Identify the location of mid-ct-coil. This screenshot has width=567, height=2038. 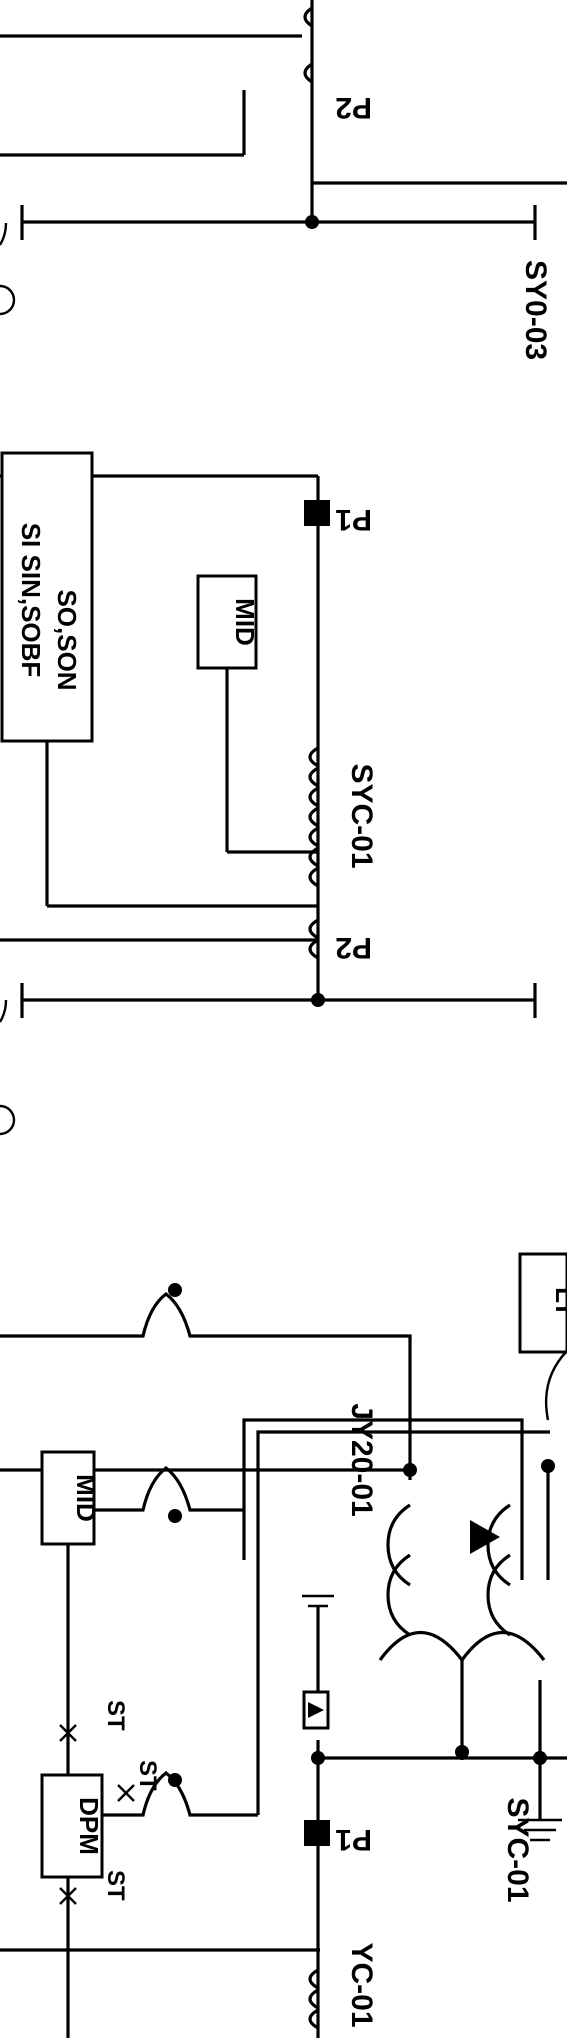
(313, 853).